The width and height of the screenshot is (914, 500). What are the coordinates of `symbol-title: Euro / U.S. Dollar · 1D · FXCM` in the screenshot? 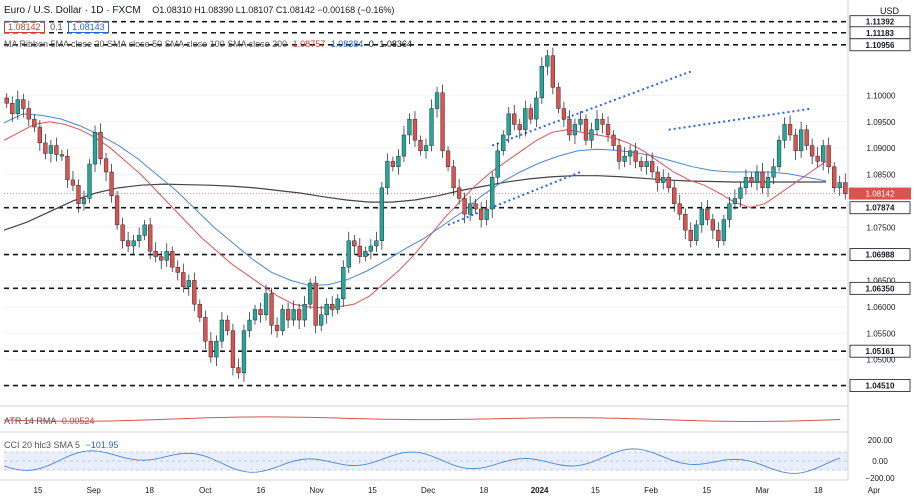 It's located at (72, 10).